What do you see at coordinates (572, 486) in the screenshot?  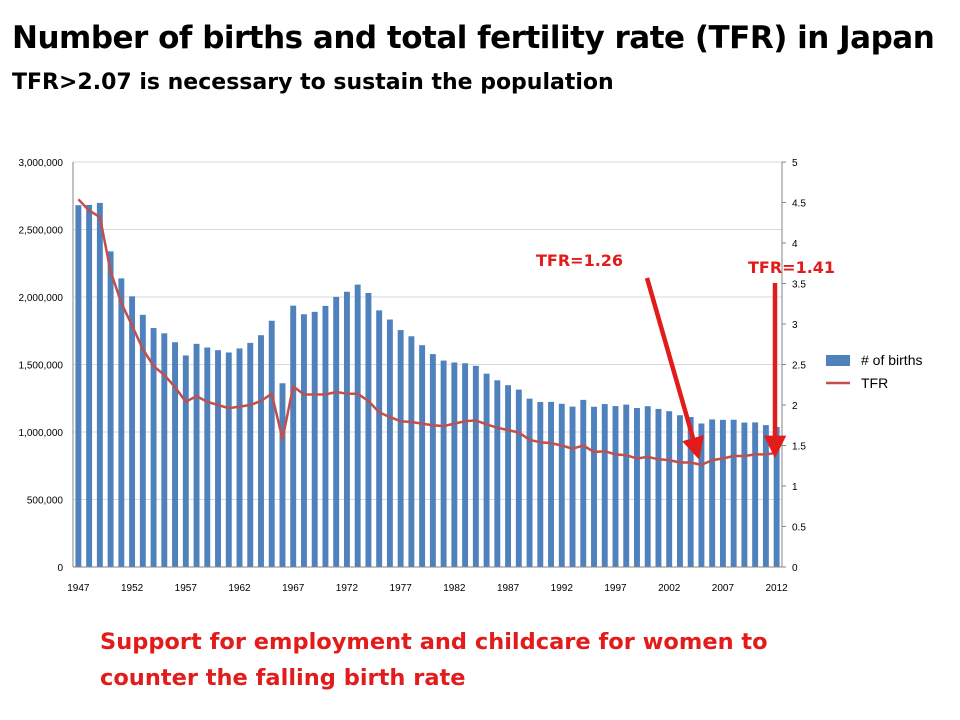 I see `births-bar-1993` at bounding box center [572, 486].